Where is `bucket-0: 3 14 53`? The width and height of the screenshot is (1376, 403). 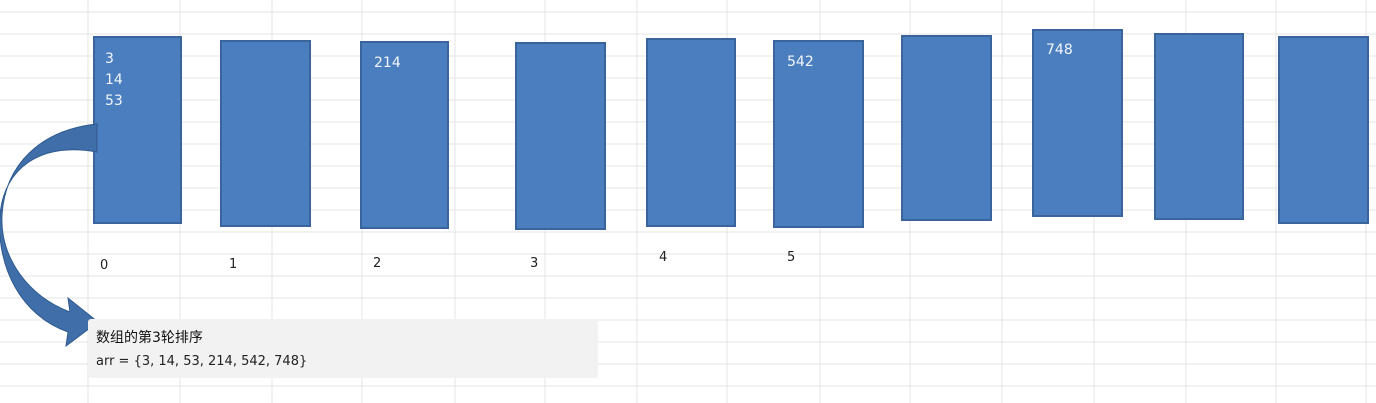 bucket-0: 3 14 53 is located at coordinates (137, 130).